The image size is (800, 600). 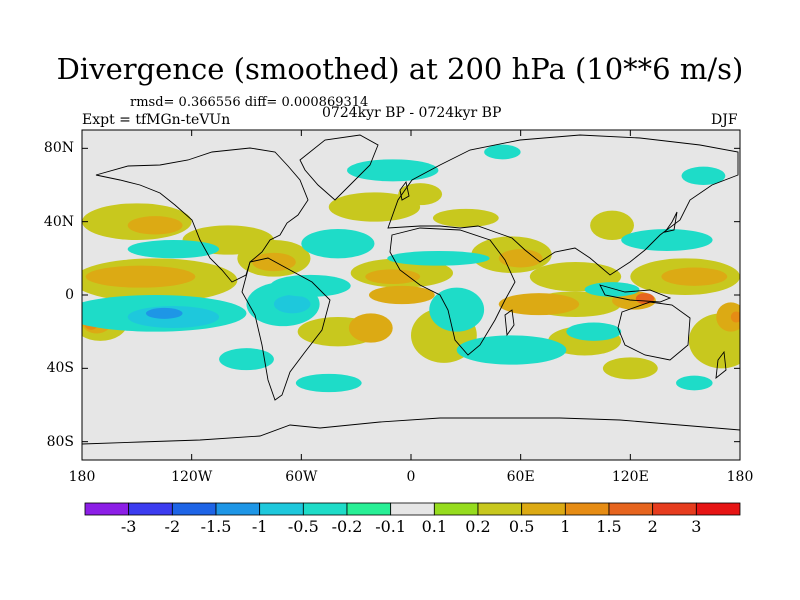 I want to click on coastline-madagascar, so click(x=509, y=323).